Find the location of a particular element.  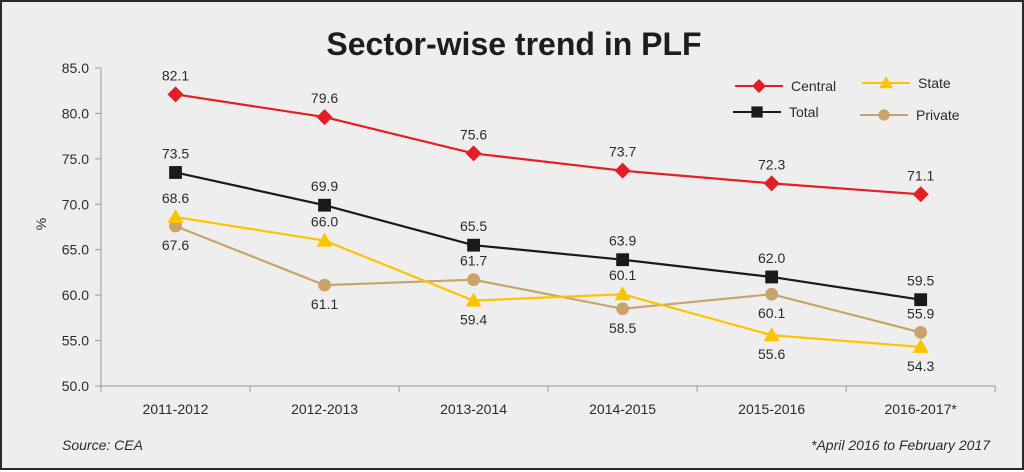

private-data-label: 61.1 is located at coordinates (324, 304).